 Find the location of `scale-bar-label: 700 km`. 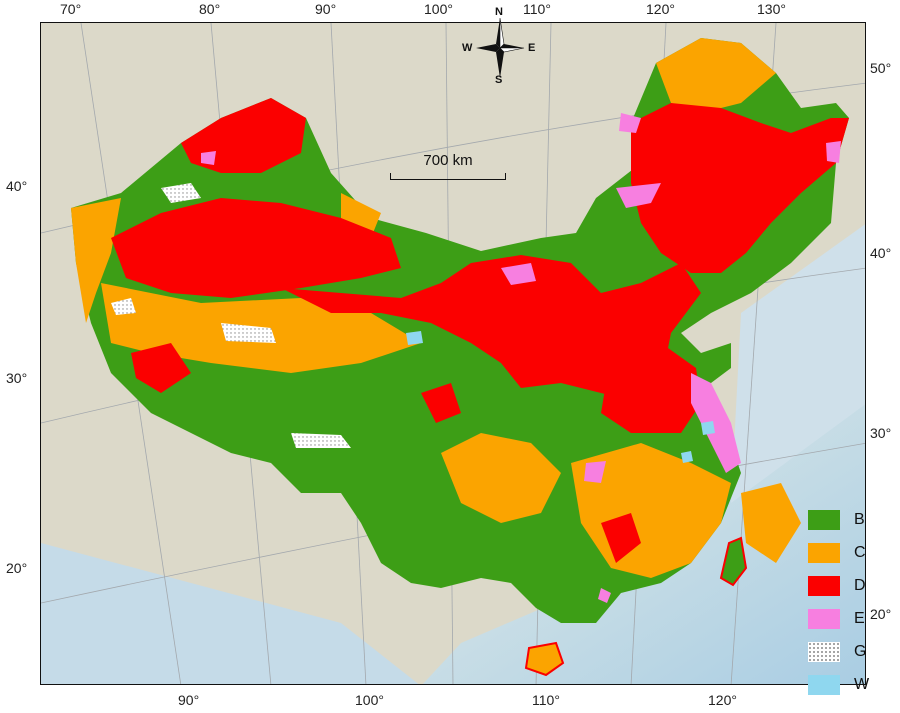

scale-bar-label: 700 km is located at coordinates (448, 160).